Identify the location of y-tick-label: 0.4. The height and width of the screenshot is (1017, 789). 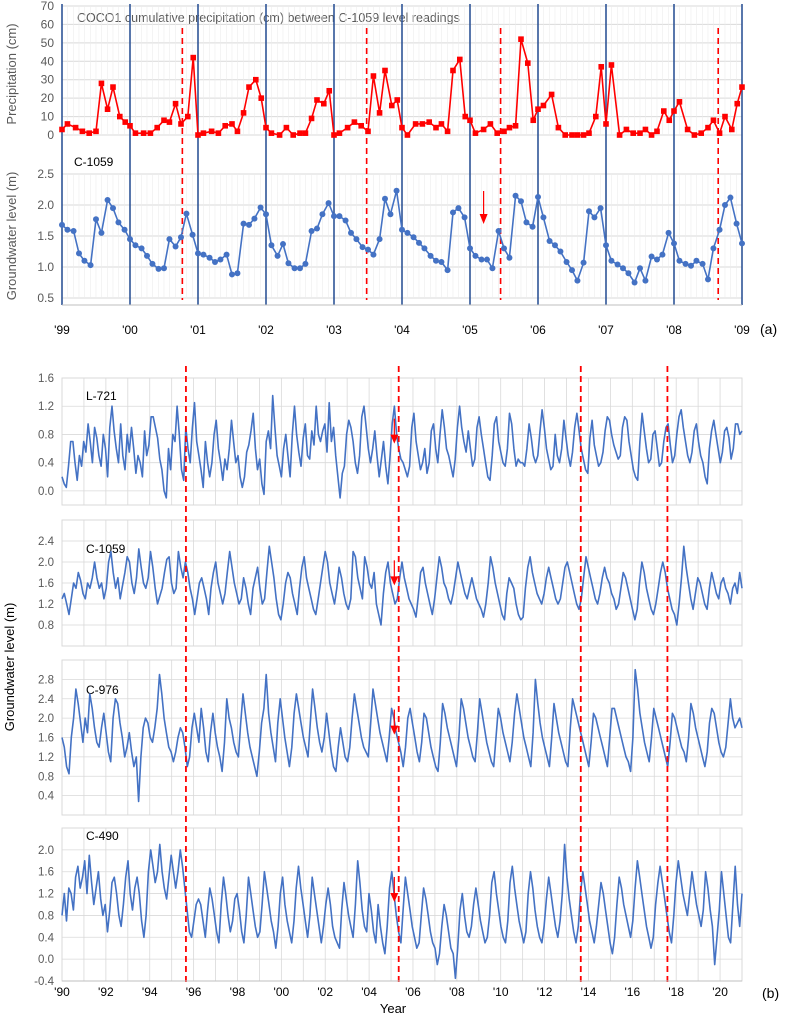
(46, 464).